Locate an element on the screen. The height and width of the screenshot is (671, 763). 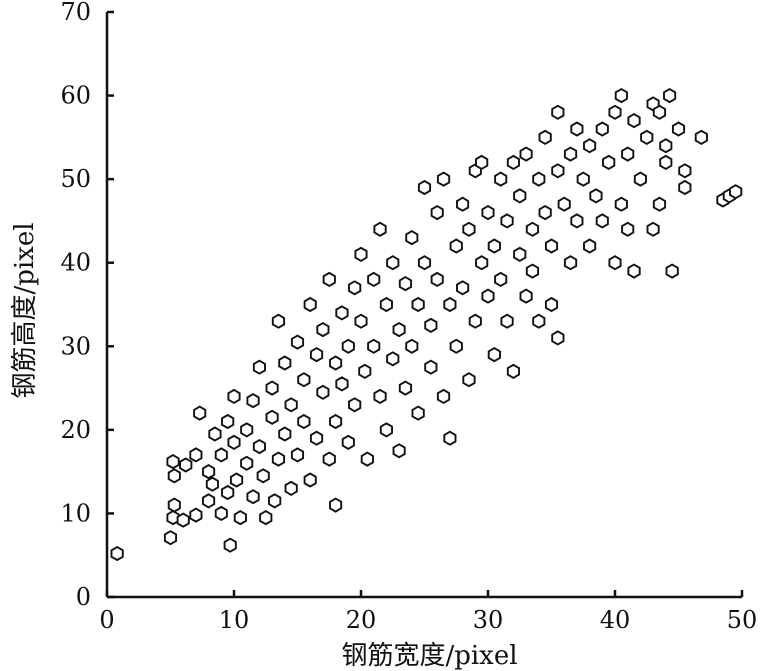
y-tick-label: 60 is located at coordinates (75, 96).